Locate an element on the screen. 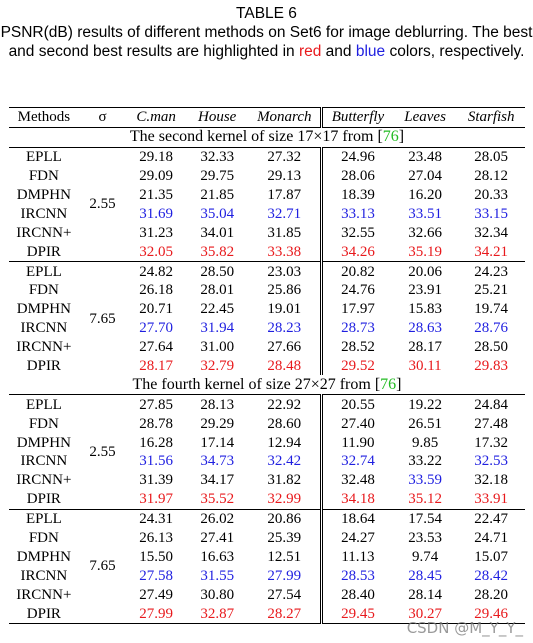 This screenshot has height=643, width=533. value-cell: 23.91 is located at coordinates (425, 290).